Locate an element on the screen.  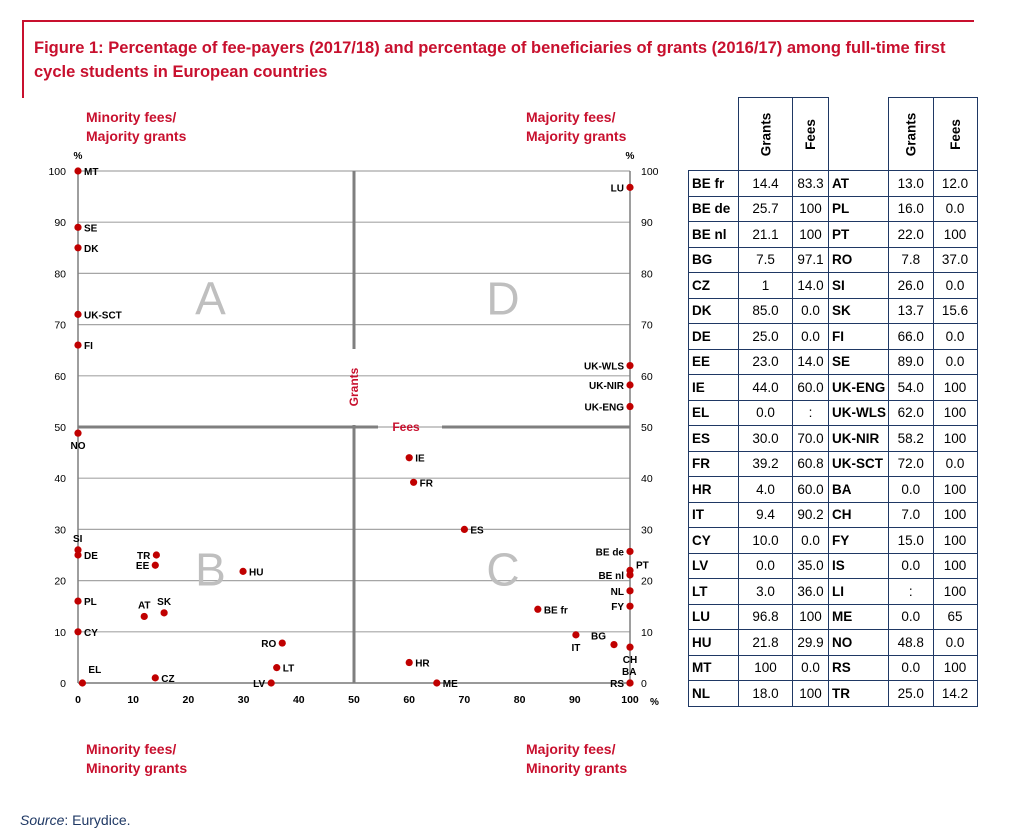
table-cell-value: 23.0 is located at coordinates (765, 361).